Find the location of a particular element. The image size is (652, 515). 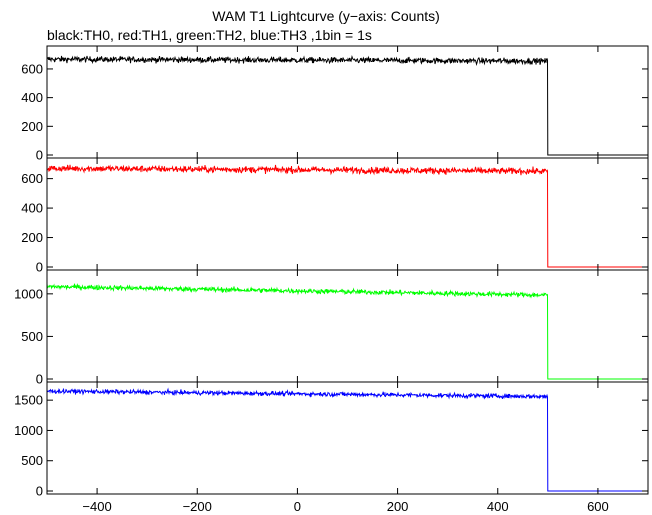

x-tick-label: 0 is located at coordinates (297, 506).